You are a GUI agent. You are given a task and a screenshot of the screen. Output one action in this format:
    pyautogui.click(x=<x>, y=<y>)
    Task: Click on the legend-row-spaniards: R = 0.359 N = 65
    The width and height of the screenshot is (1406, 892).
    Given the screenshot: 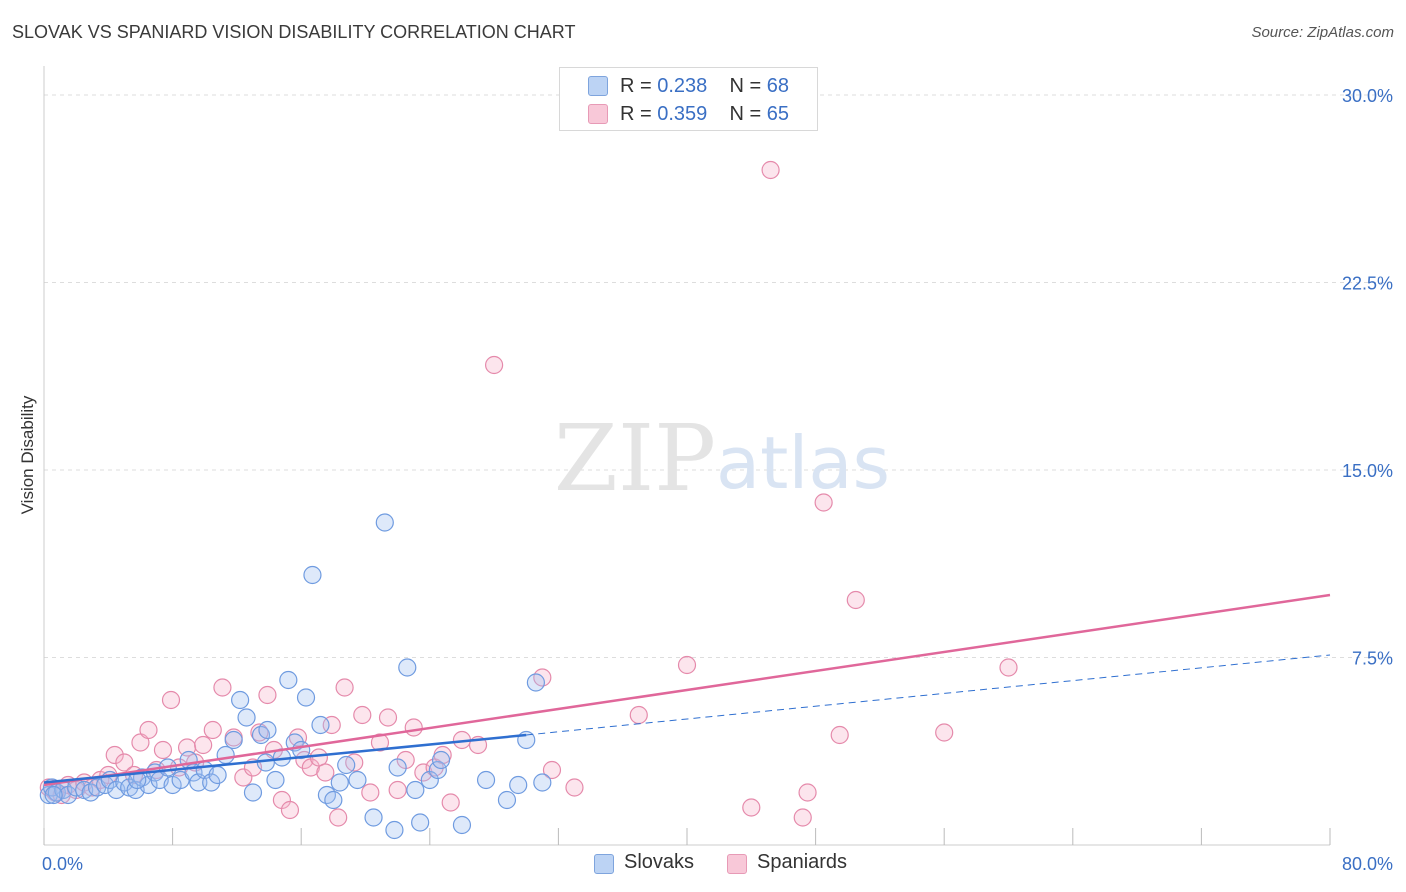 What is the action you would take?
    pyautogui.click(x=704, y=114)
    